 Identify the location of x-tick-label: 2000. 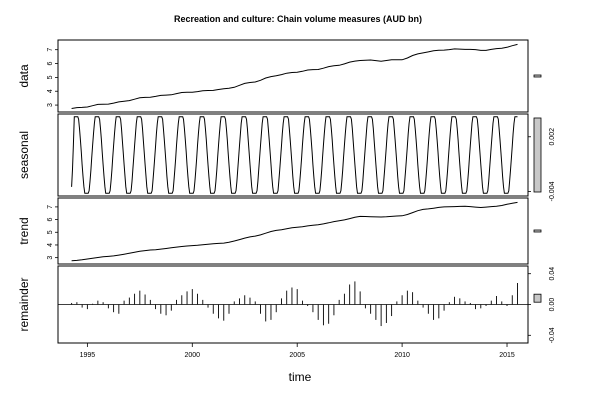
(192, 355).